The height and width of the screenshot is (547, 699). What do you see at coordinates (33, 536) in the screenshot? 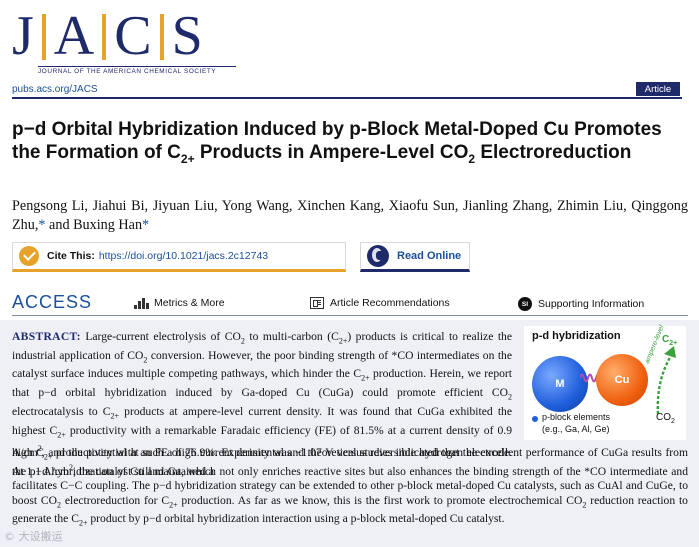
I see `watermark: © 大设搬运` at bounding box center [33, 536].